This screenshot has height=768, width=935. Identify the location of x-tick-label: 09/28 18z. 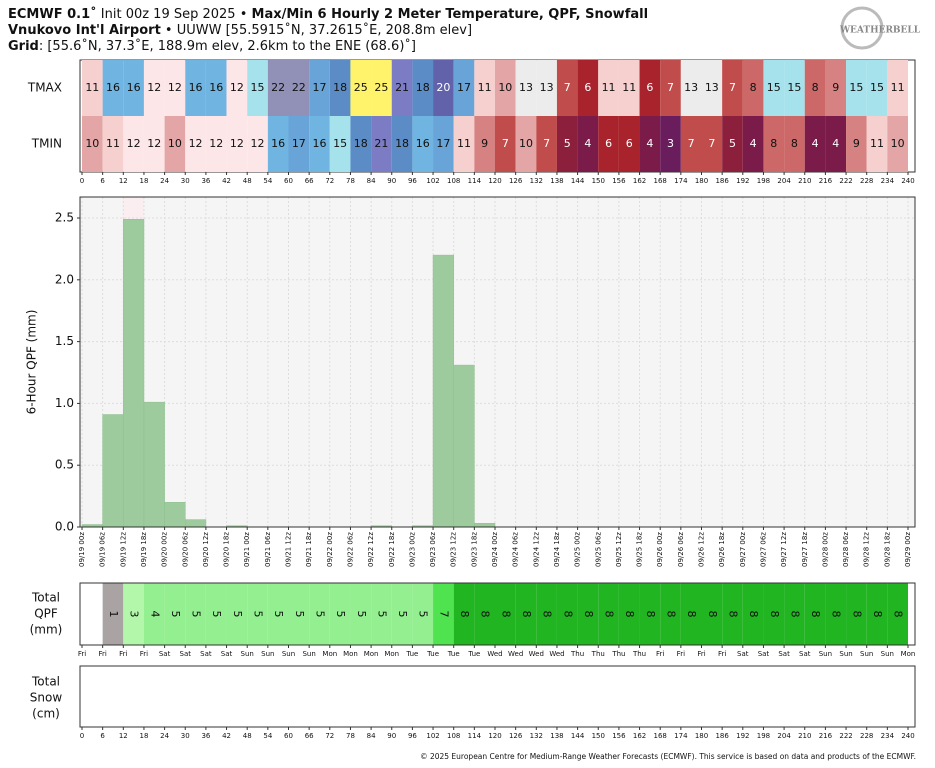
(887, 549).